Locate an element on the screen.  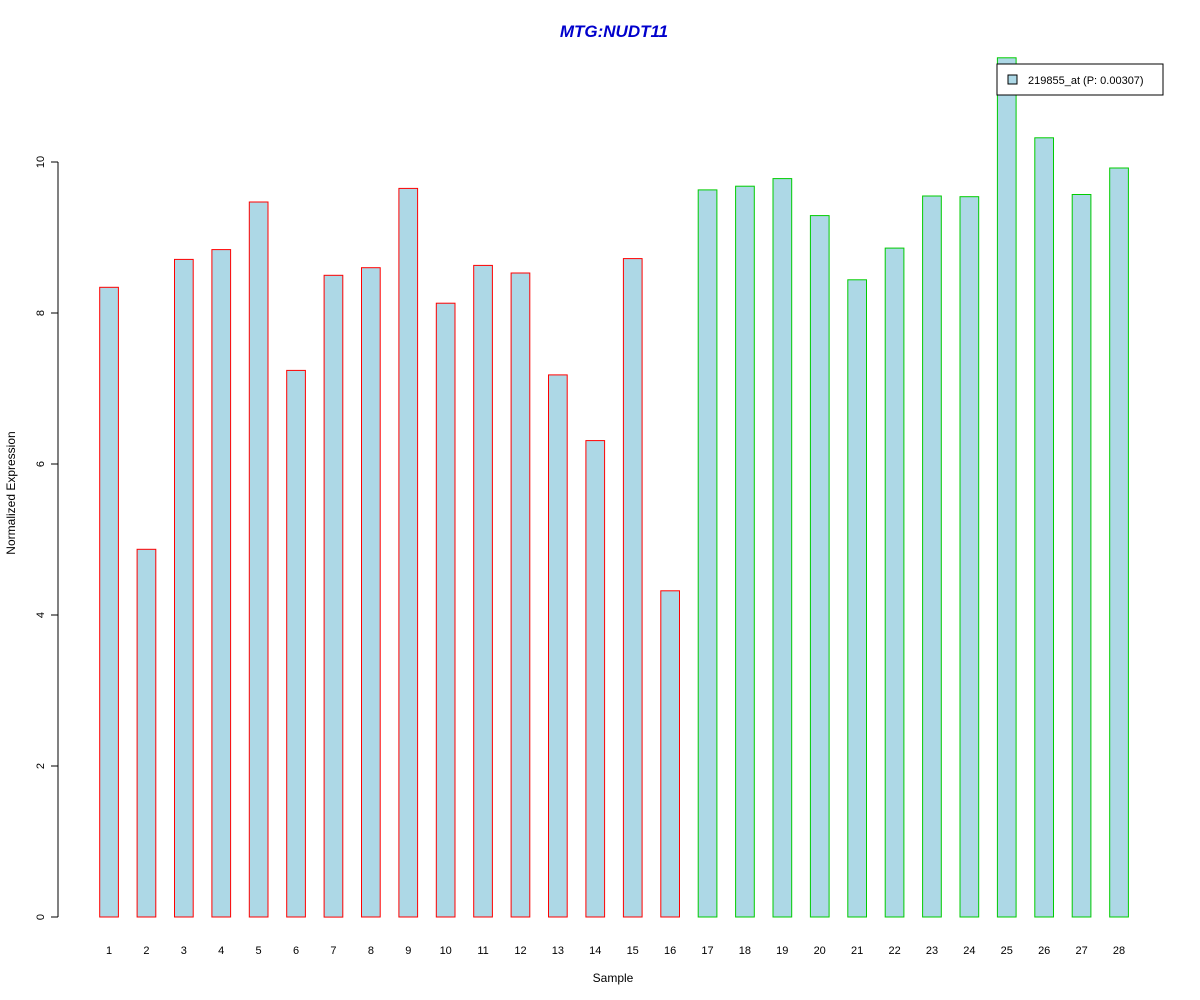
x-tick-label: 25 is located at coordinates (1007, 951).